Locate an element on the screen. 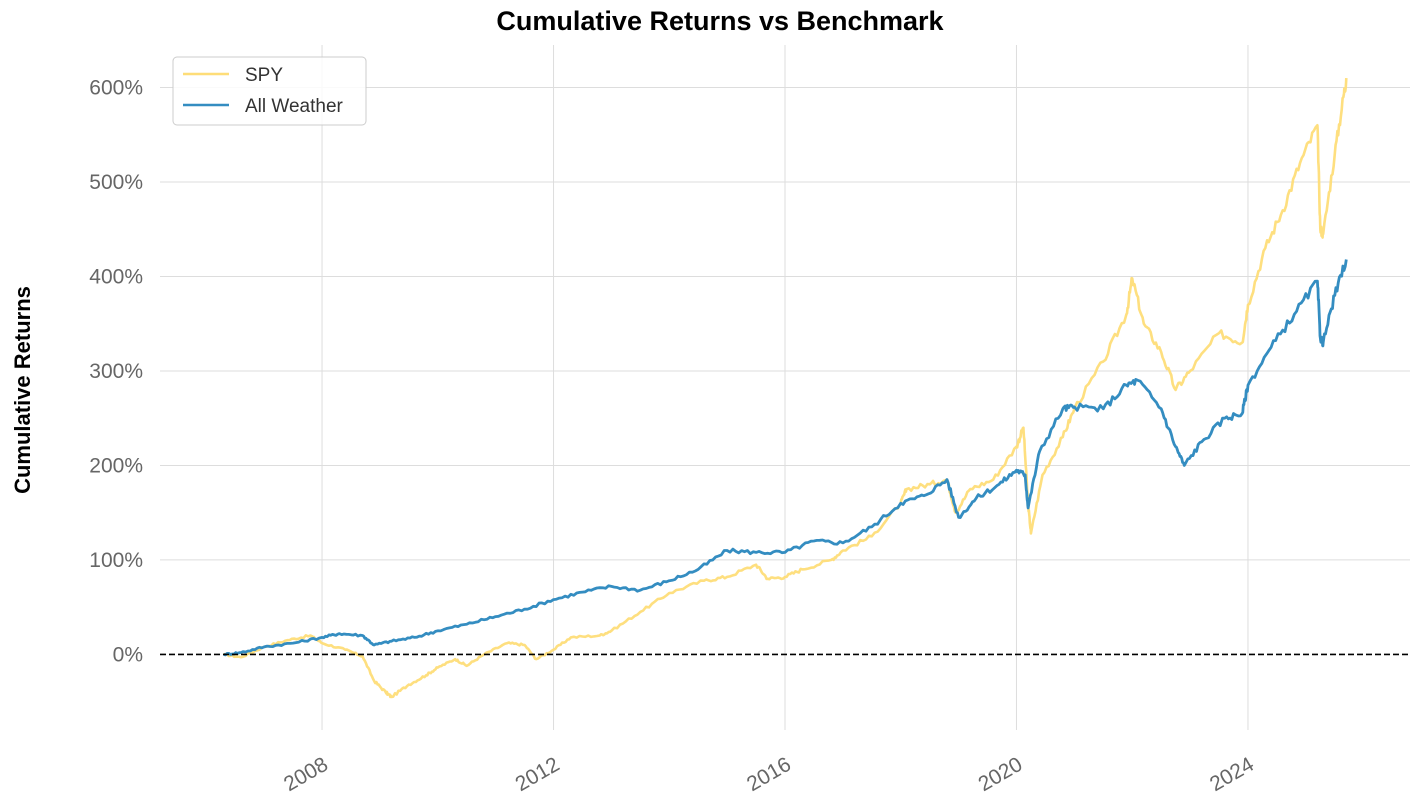 This screenshot has width=1425, height=812. legend-label: SPY is located at coordinates (264, 75).